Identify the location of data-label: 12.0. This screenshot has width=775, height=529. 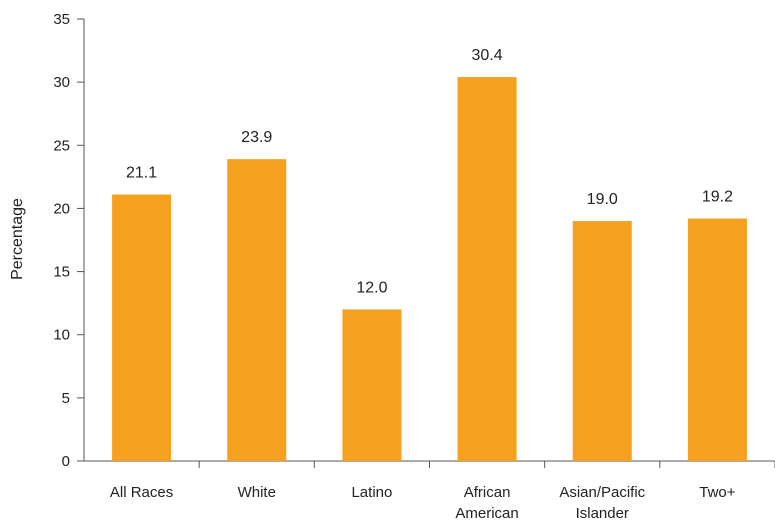
(371, 287).